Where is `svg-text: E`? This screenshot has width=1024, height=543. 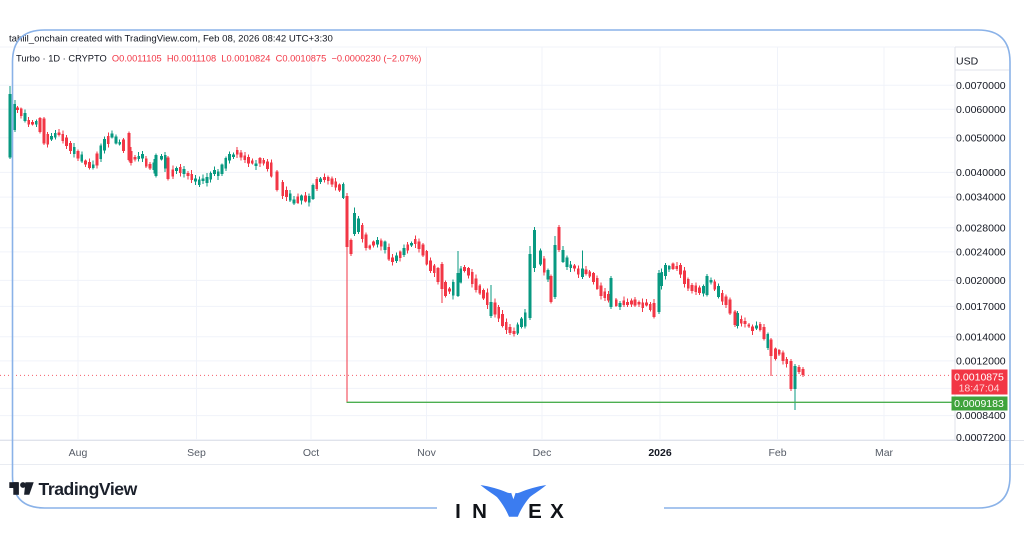 svg-text: E is located at coordinates (535, 511).